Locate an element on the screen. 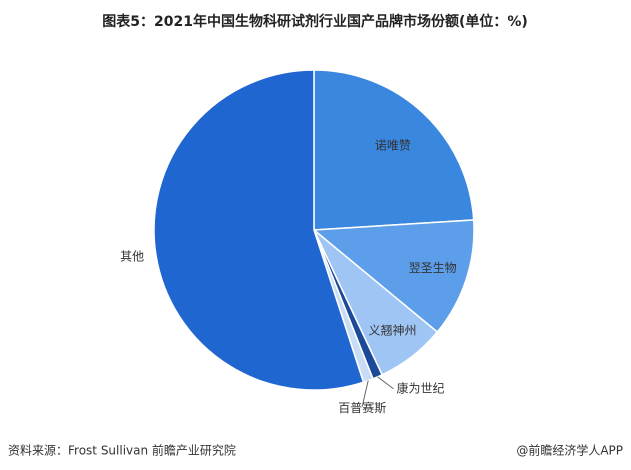 The image size is (631, 470). slice-label: 康为世纪 is located at coordinates (421, 387).